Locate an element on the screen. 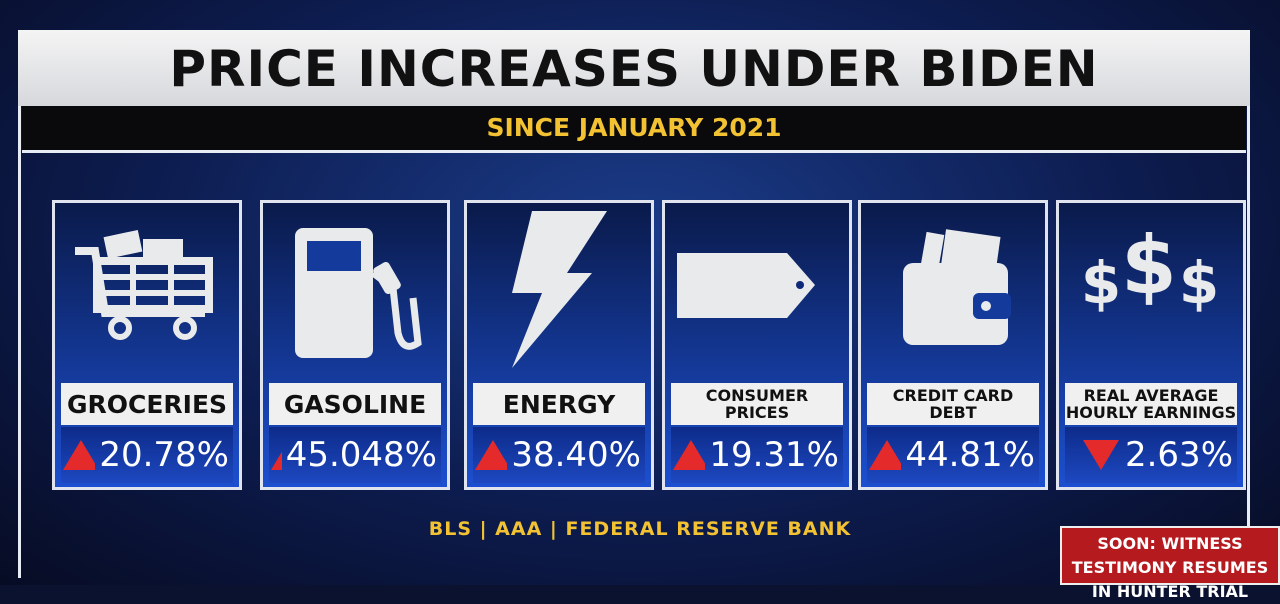 This screenshot has height=604, width=1280. stat-card: CREDIT CARD DEBT 44.81% is located at coordinates (953, 345).